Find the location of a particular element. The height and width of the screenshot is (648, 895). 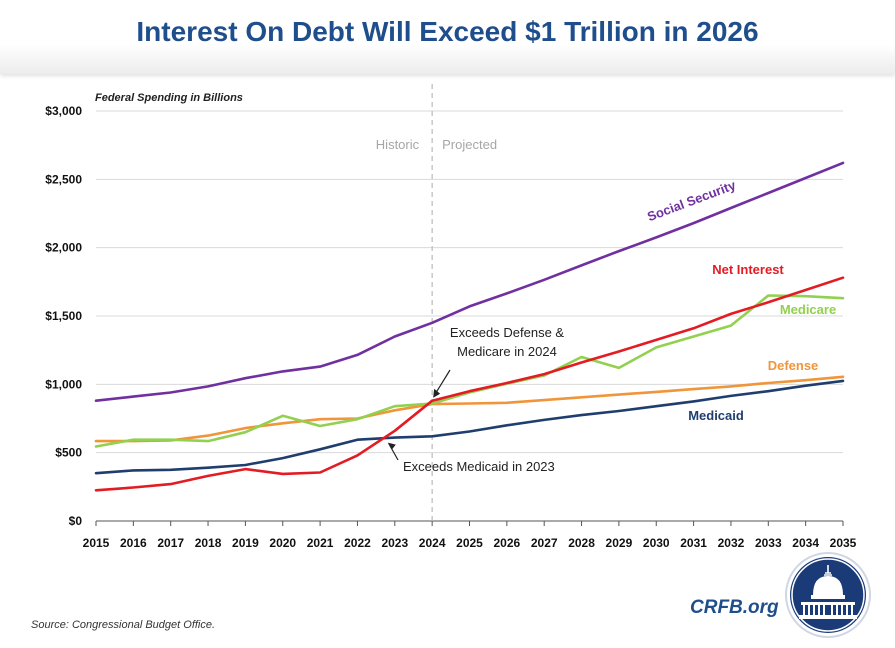

y-tick-label: $2,500 is located at coordinates (63, 179).